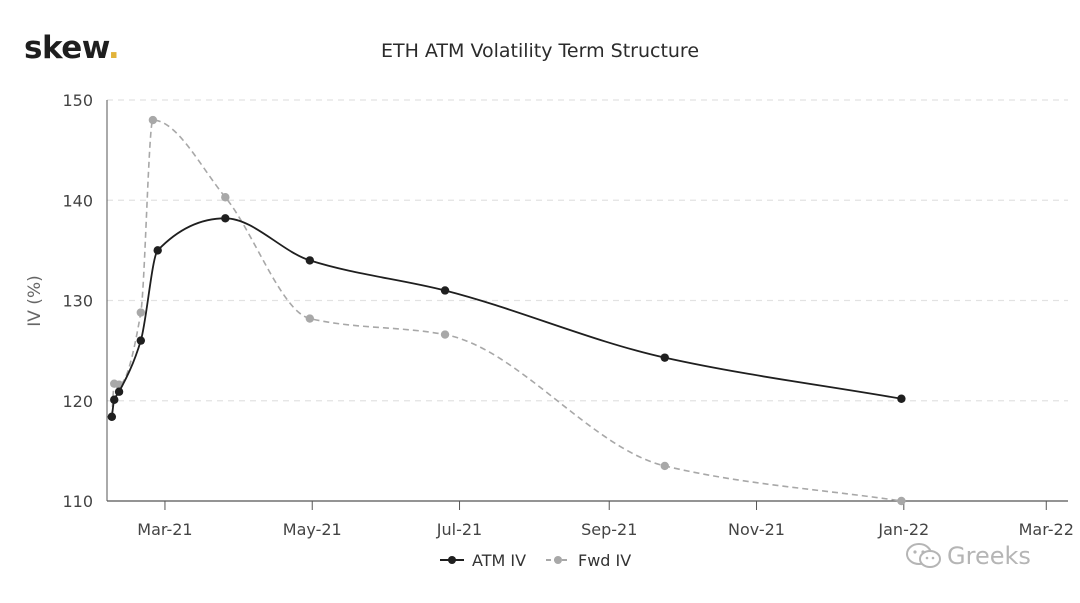 This screenshot has width=1080, height=603. I want to click on y-tick-labels: 110 120 130 140 150, so click(77, 301).